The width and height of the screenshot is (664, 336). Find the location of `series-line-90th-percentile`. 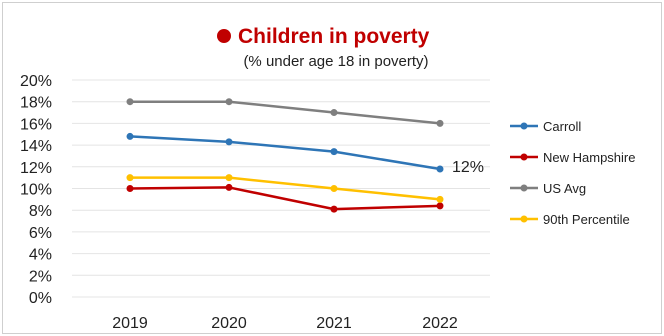

series-line-90th-percentile is located at coordinates (285, 188).